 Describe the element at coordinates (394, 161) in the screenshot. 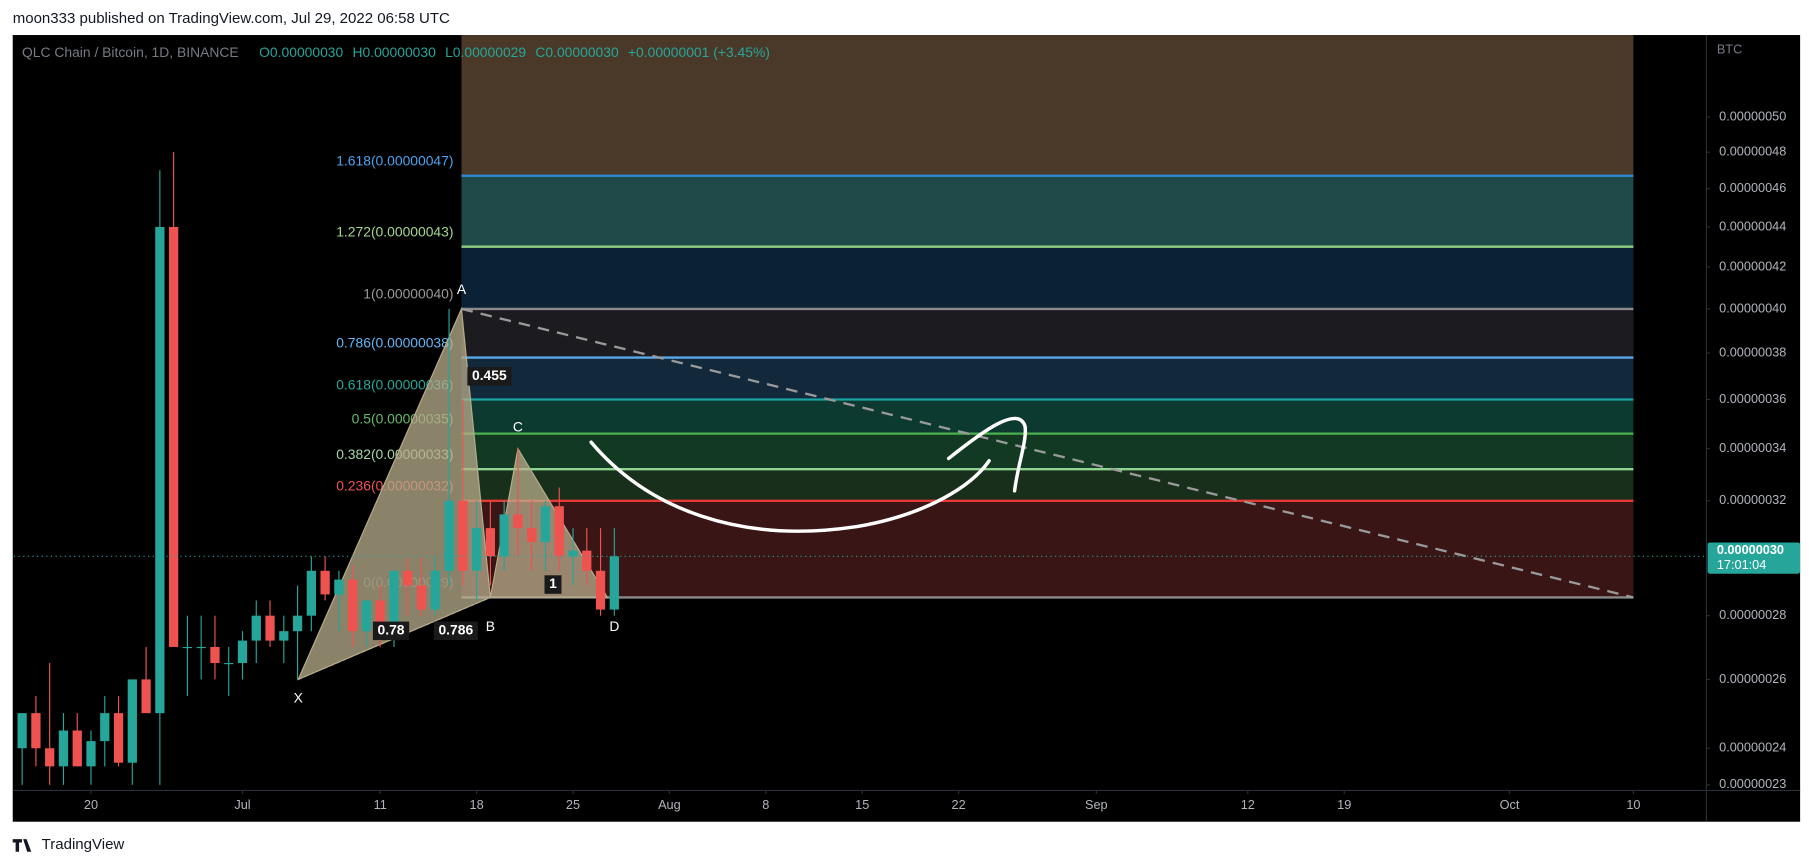

I see `fib-label: 1.618(0.00000047)` at that location.